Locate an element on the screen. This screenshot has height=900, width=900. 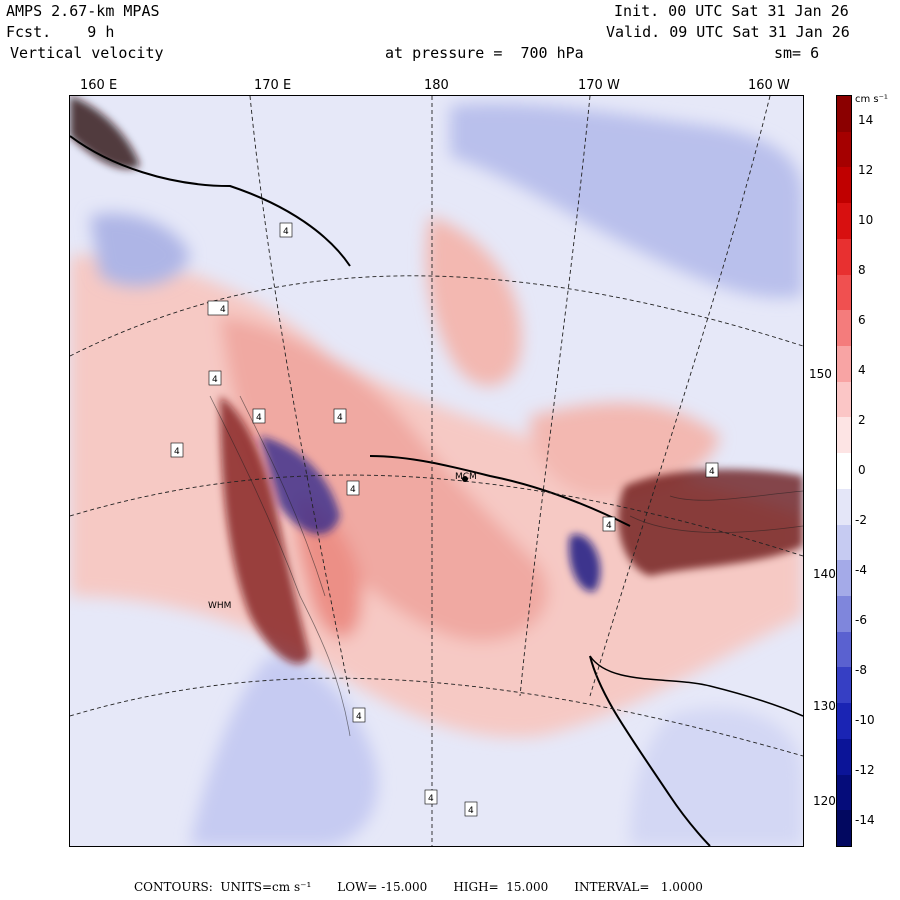
fcst-label: Fcst. is located at coordinates (29, 32).